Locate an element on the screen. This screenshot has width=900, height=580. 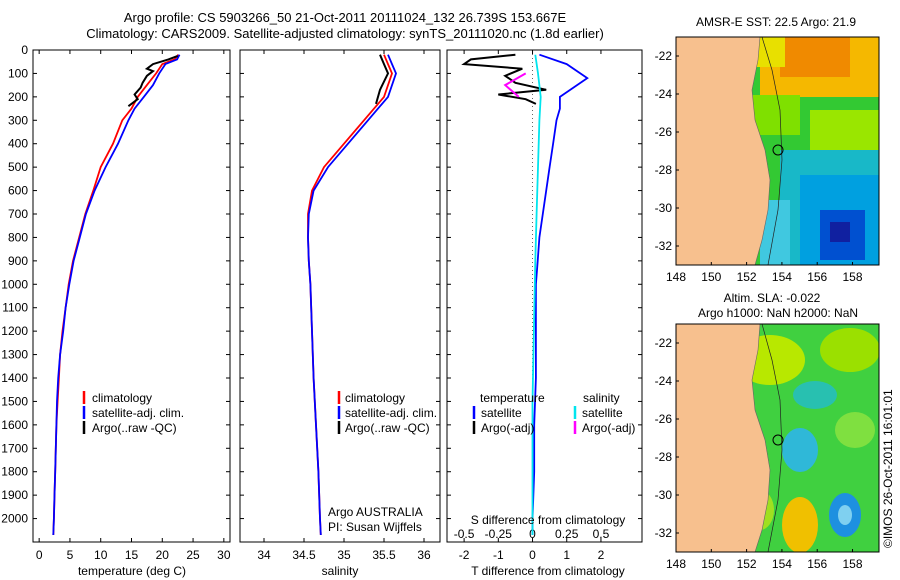
s-tick-label: -0.5 is located at coordinates (464, 534).